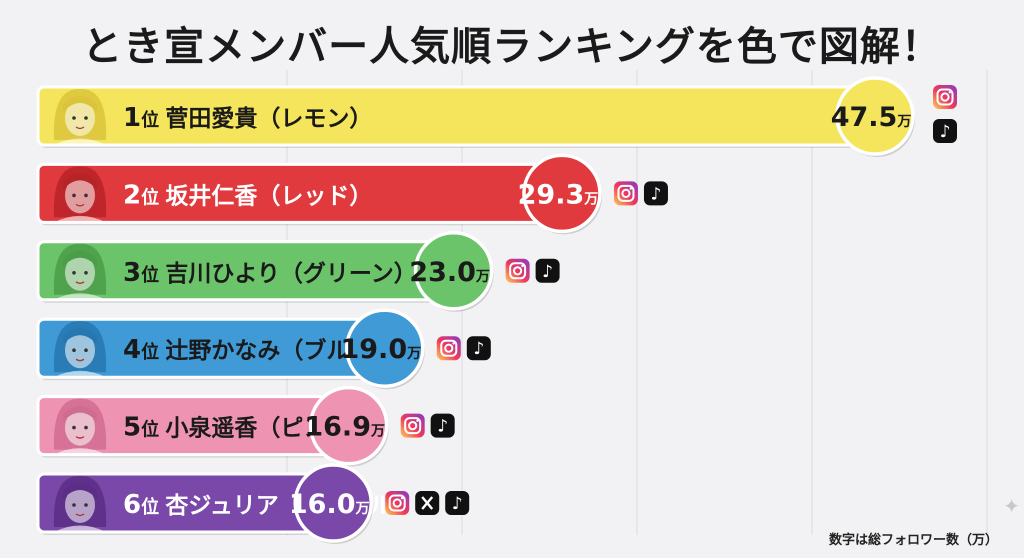  Describe the element at coordinates (132, 195) in the screenshot. I see `rank-label: 2` at that location.